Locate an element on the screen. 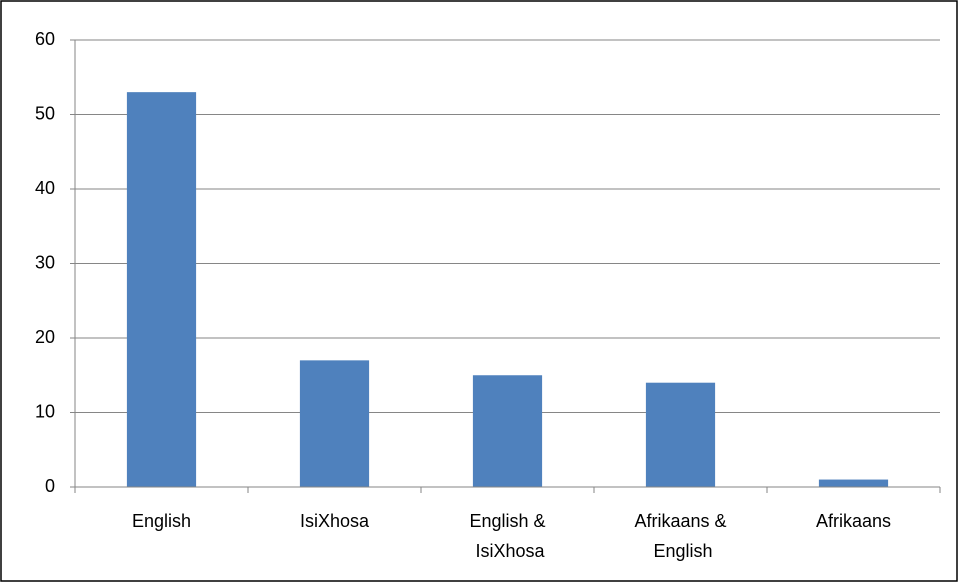 The width and height of the screenshot is (959, 583). y-tick-label: 60 is located at coordinates (45, 39).